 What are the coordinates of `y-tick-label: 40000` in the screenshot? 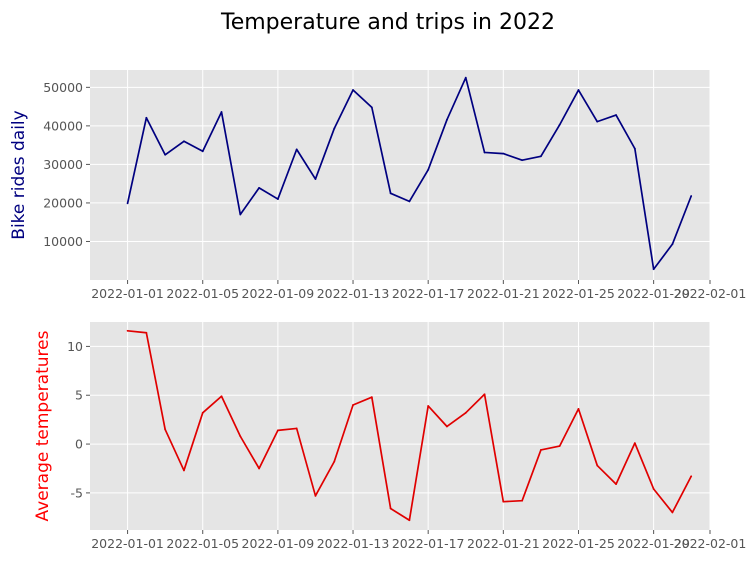 It's located at (63, 125).